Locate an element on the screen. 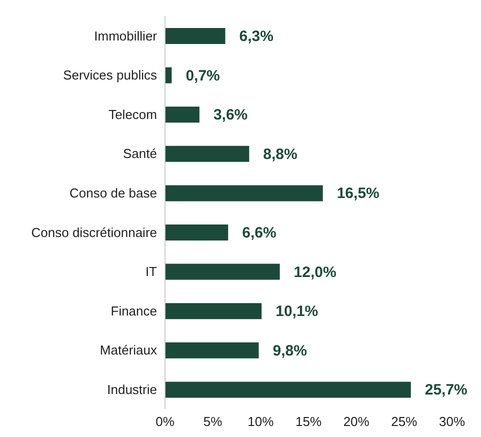 Image resolution: width=481 pixels, height=437 pixels. x-tick-label: 10% is located at coordinates (261, 422).